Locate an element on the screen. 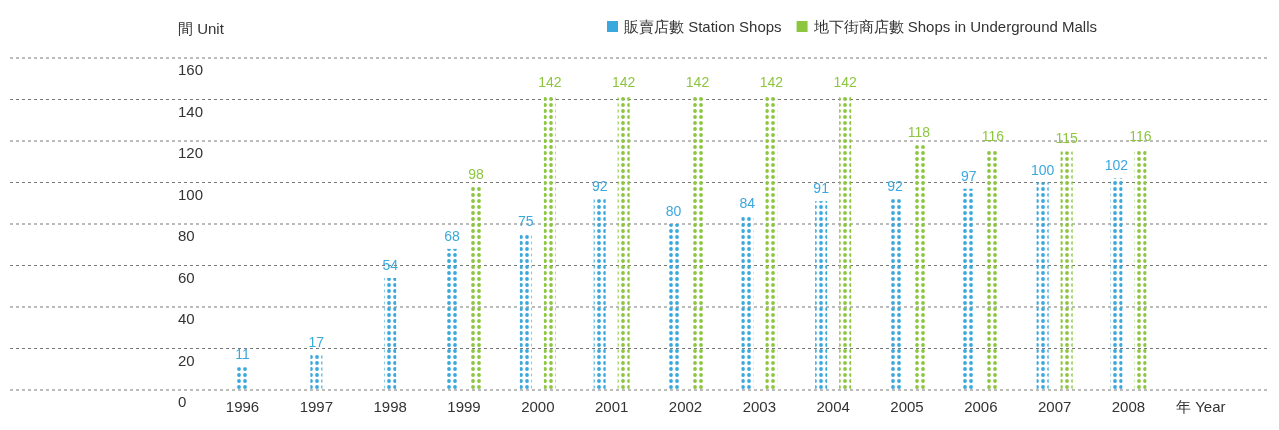 The height and width of the screenshot is (430, 1279). legend-label: 地下街商店數 Shops in Underground Malls is located at coordinates (955, 26).